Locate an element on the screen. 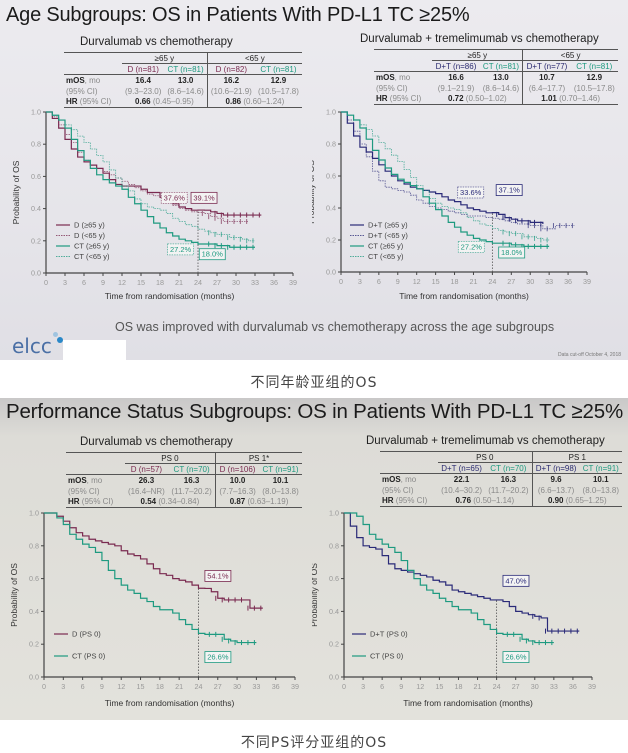 This screenshot has height=753, width=628. y-tick-label: 0.8 is located at coordinates (334, 545).